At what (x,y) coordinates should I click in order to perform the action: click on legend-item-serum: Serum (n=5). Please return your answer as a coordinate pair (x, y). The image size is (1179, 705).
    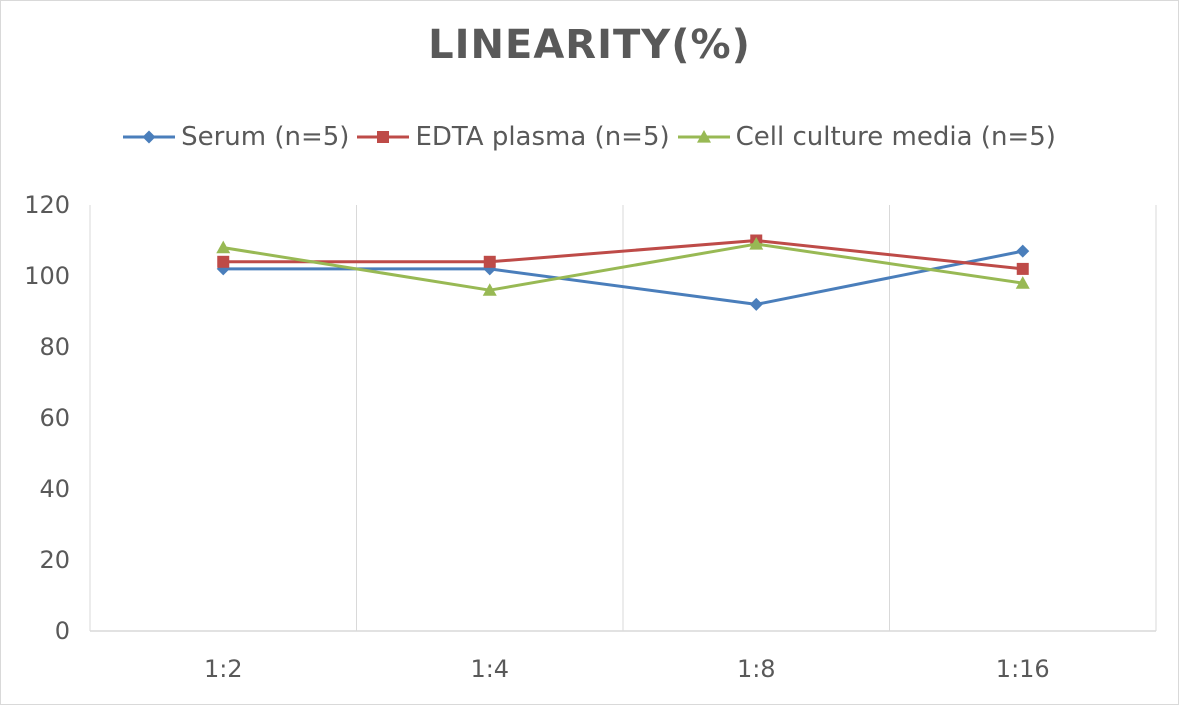
    Looking at the image, I should click on (236, 137).